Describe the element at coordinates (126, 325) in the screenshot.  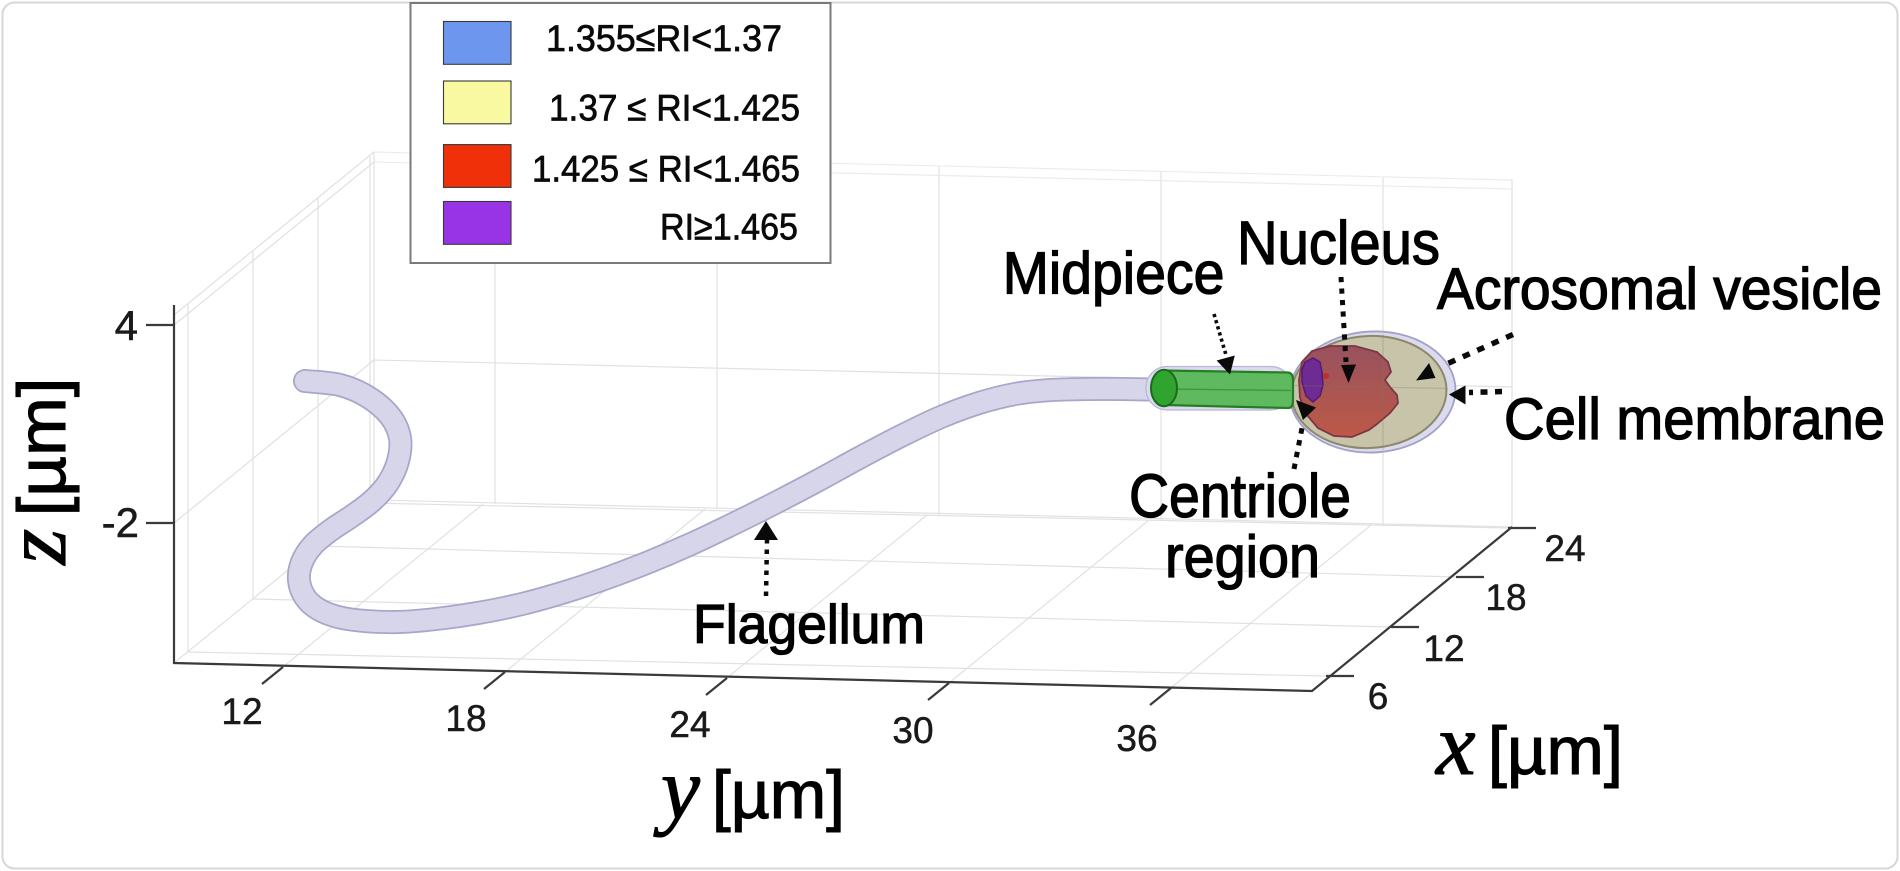
I see `svg-text: 4` at that location.